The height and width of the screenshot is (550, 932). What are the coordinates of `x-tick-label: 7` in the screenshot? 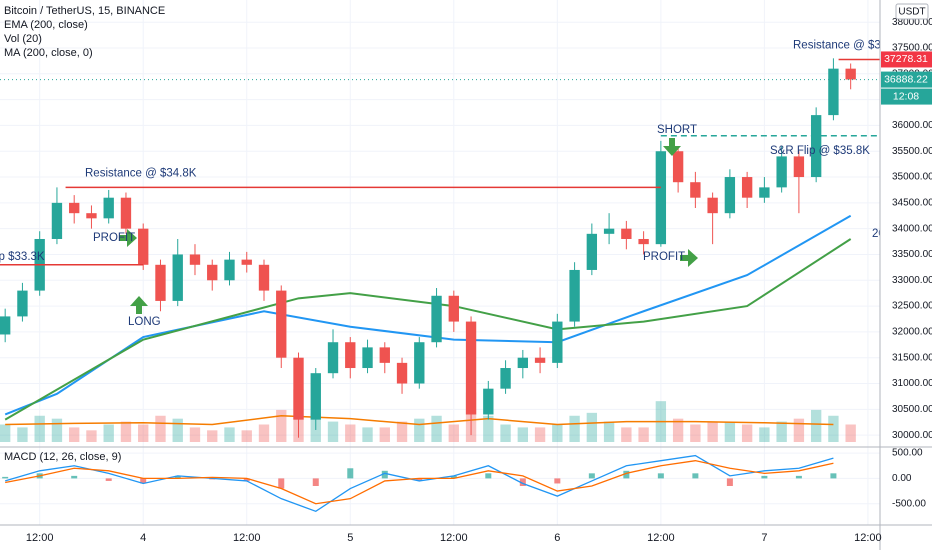 It's located at (764, 538).